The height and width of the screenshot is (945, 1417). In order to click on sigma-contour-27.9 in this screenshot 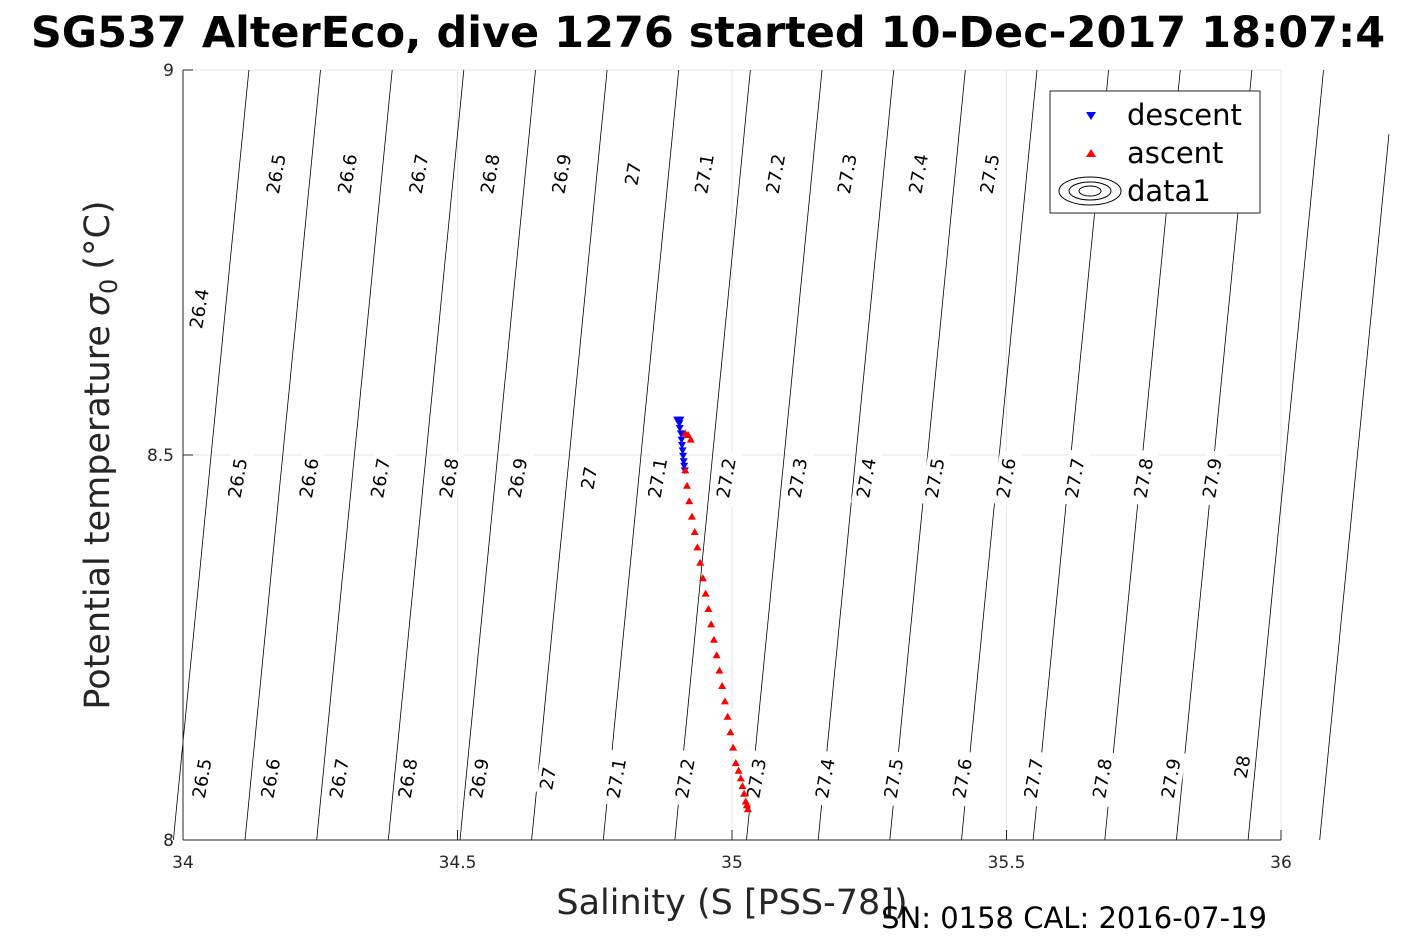, I will do `click(1285, 455)`.